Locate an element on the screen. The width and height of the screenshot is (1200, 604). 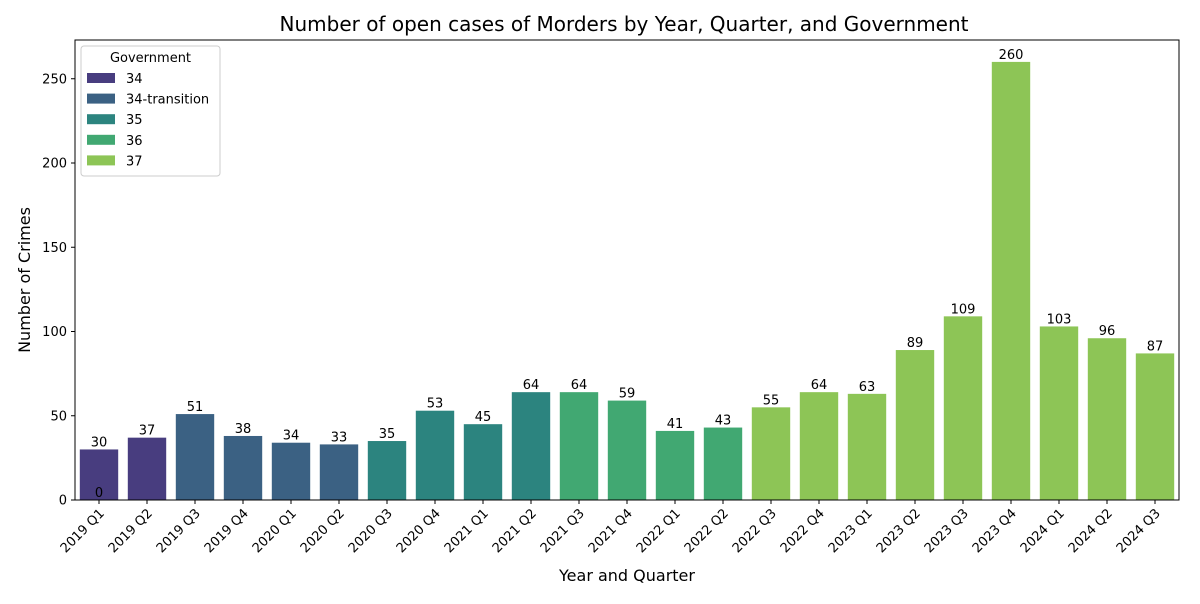
data-label: 96 is located at coordinates (1107, 331).